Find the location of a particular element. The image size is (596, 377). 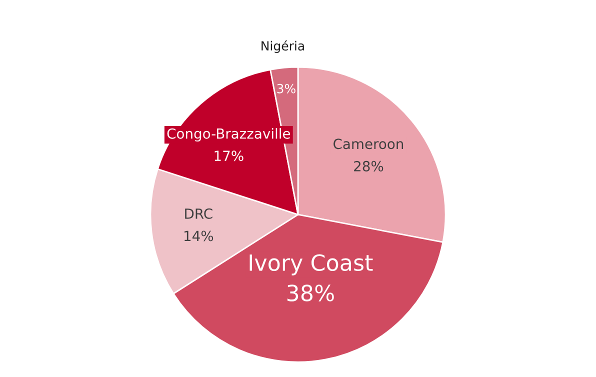

data-label: 28% is located at coordinates (369, 166).